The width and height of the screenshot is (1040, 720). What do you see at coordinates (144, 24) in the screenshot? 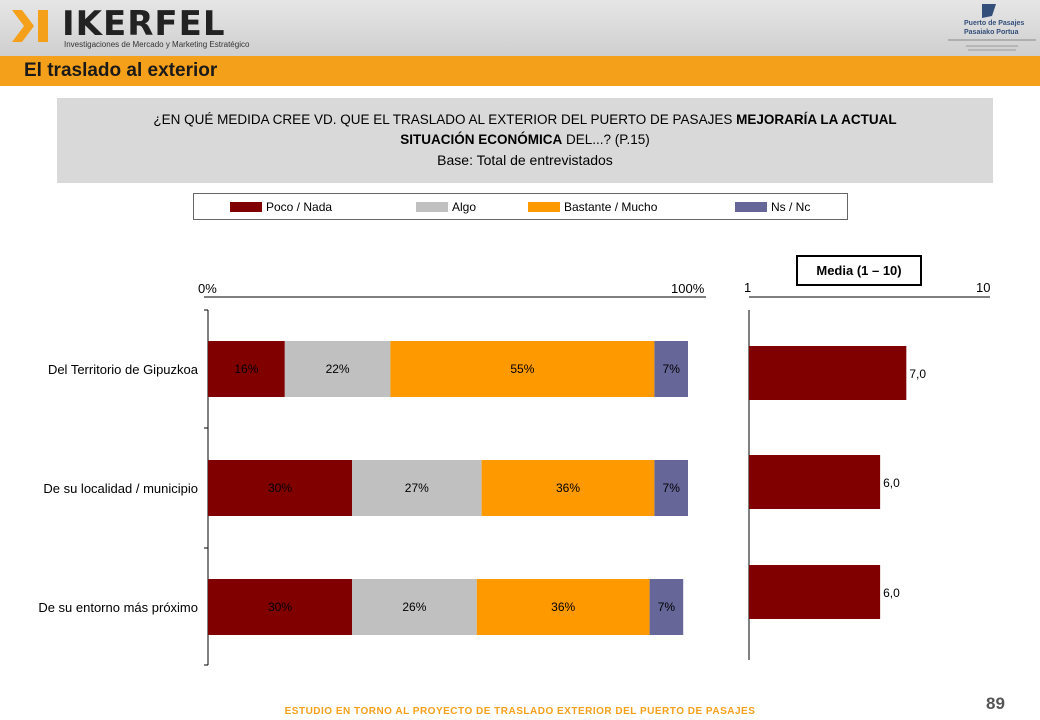
I see `logo-name: IKERFEL` at bounding box center [144, 24].